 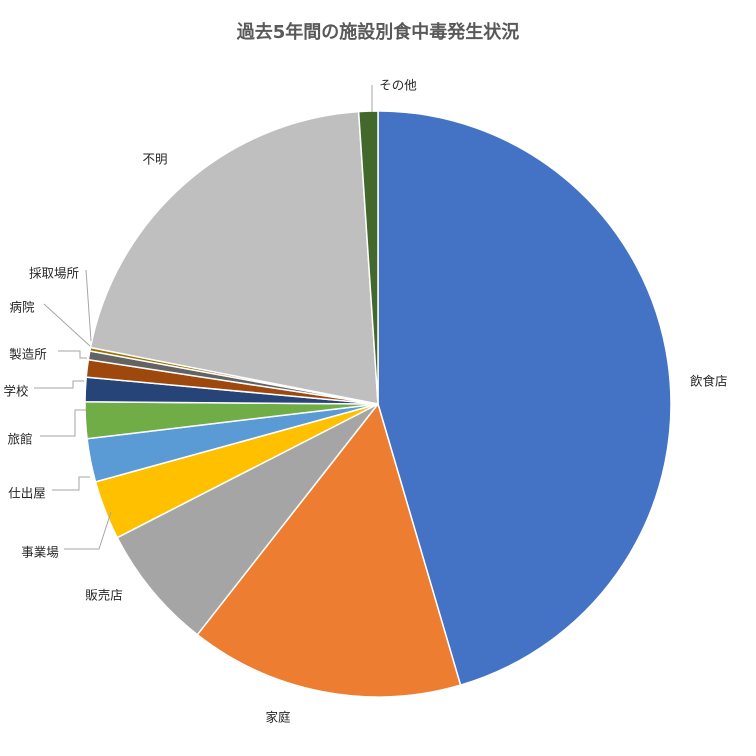 I want to click on data-label-5: 仕出屋, so click(x=27, y=493).